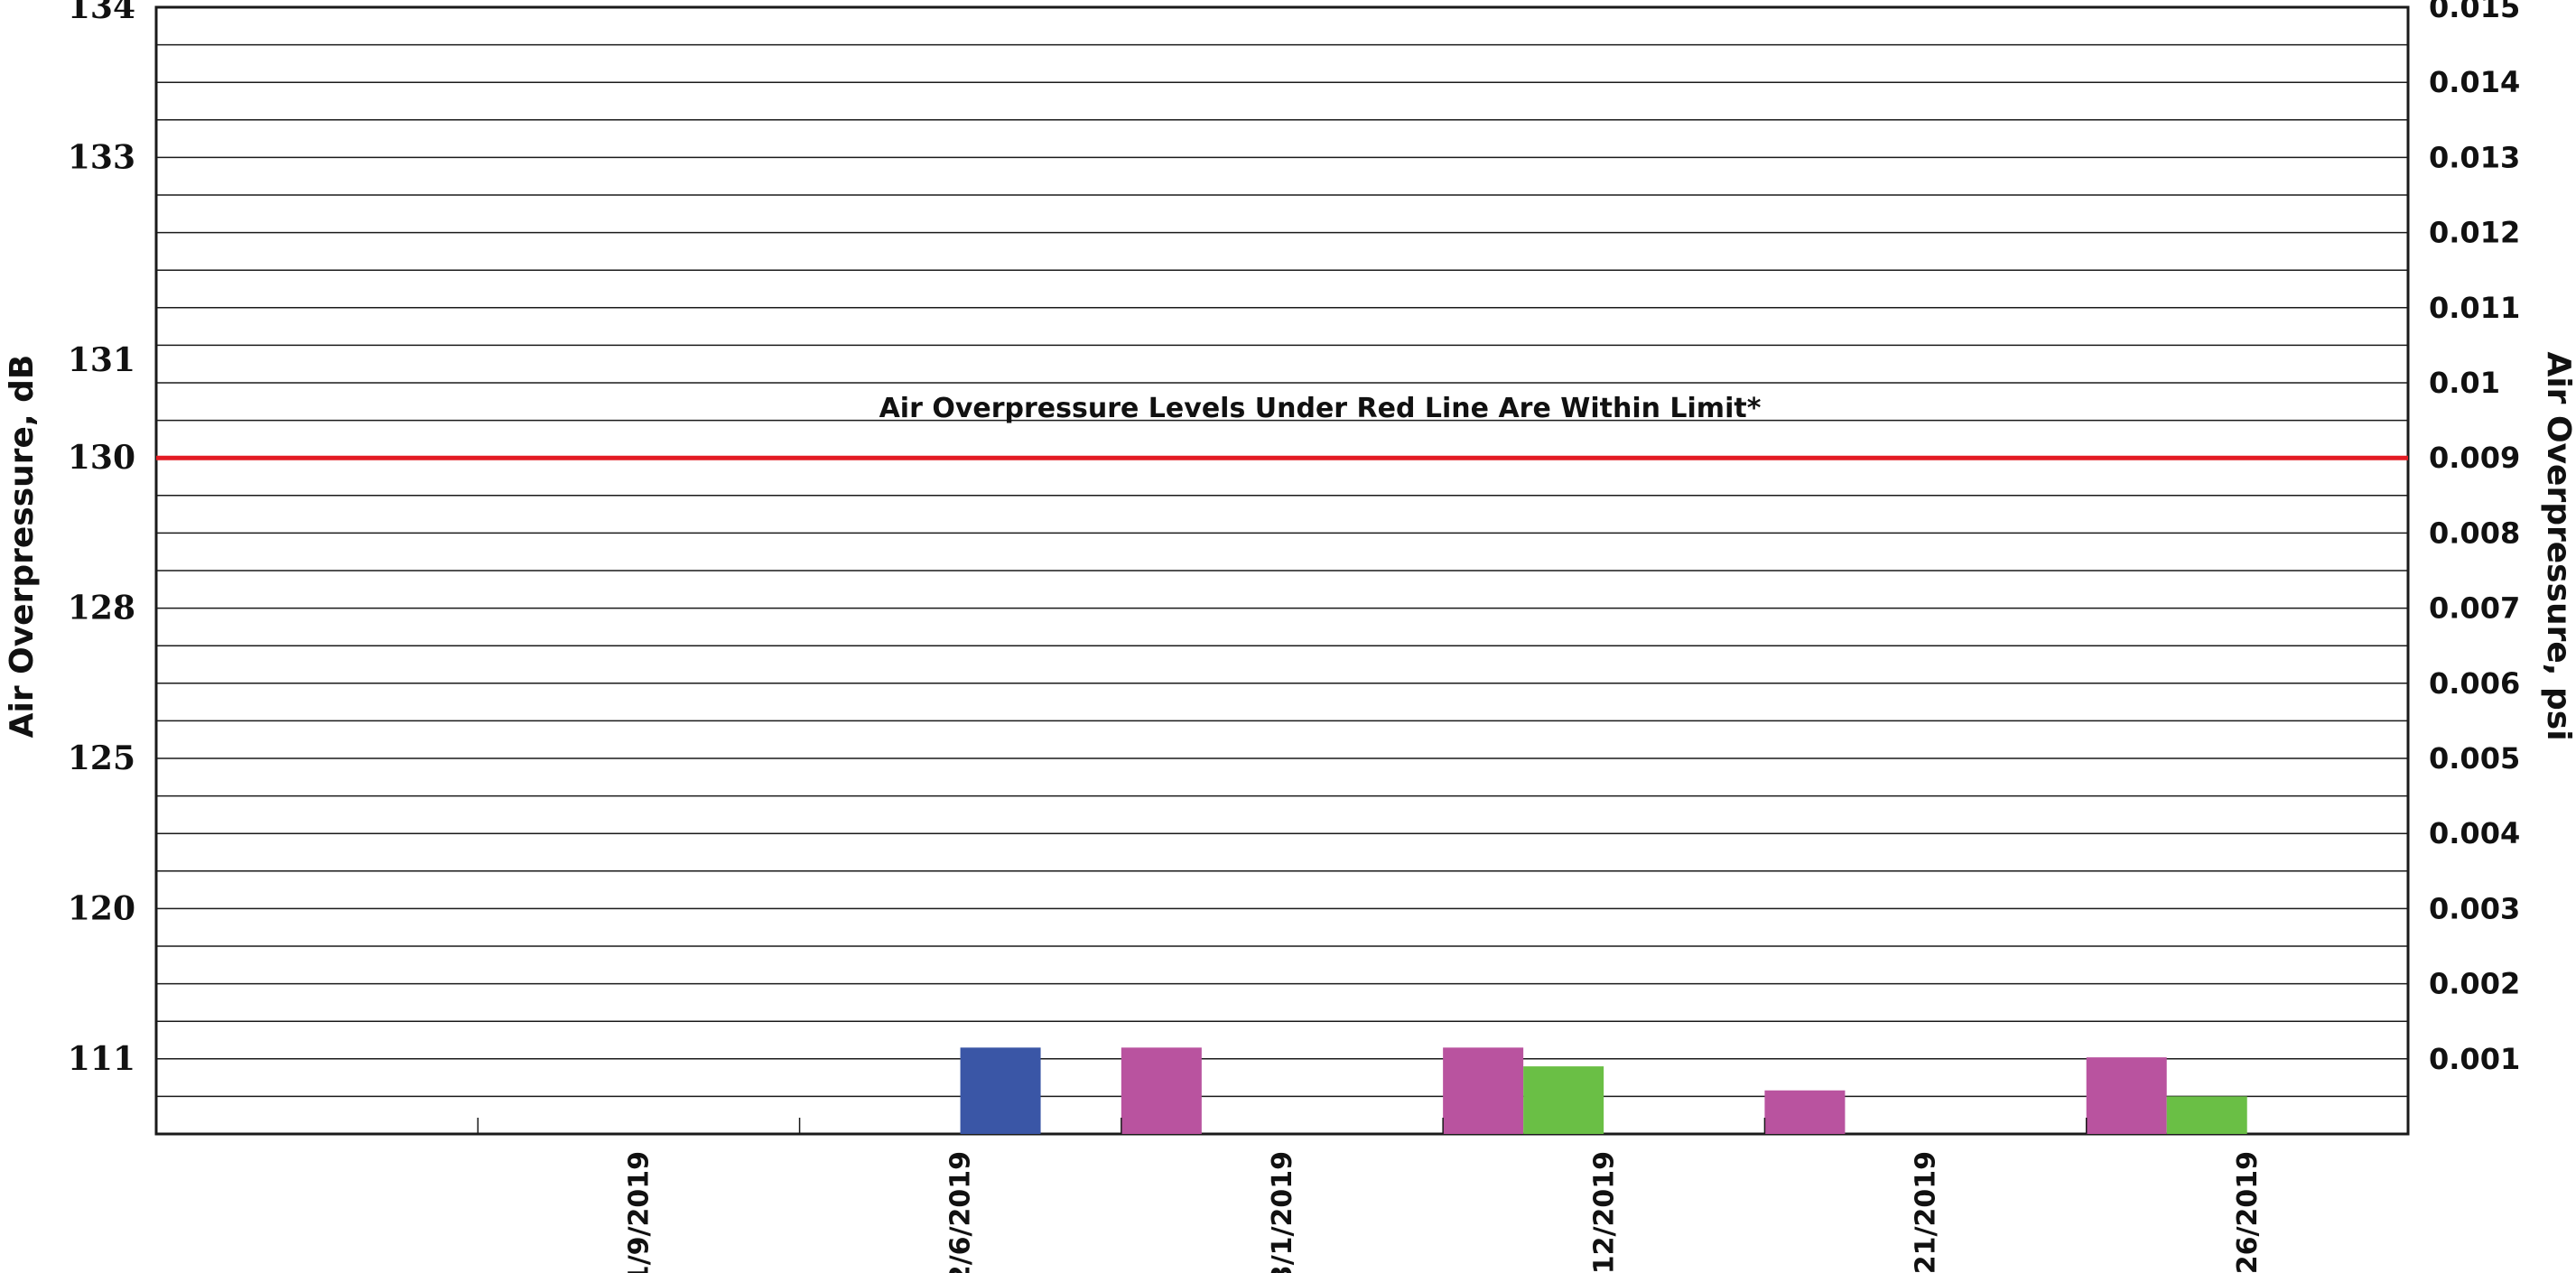 This screenshot has width=2576, height=1273. I want to click on right-tick-label: 0.003, so click(2474, 908).